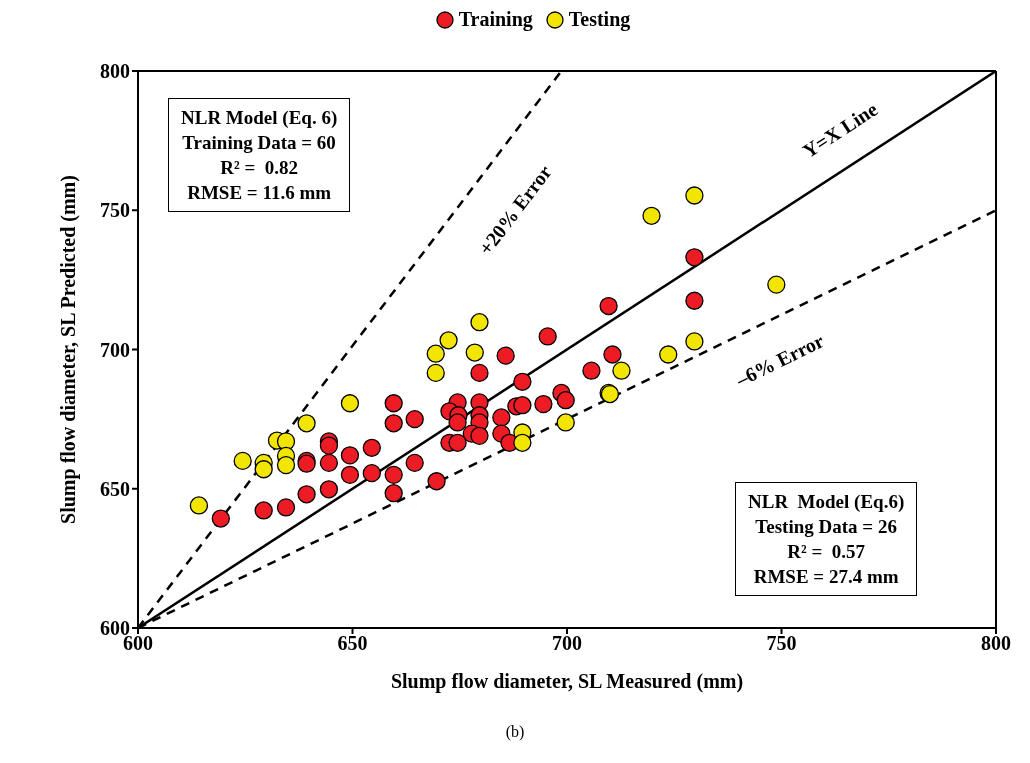 The image size is (1030, 763). Describe the element at coordinates (826, 539) in the screenshot. I see `annotation: NLR Model (Eq.6) Testing Data = 26 R² = 0.57 RMSE = 27.4 mm` at that location.